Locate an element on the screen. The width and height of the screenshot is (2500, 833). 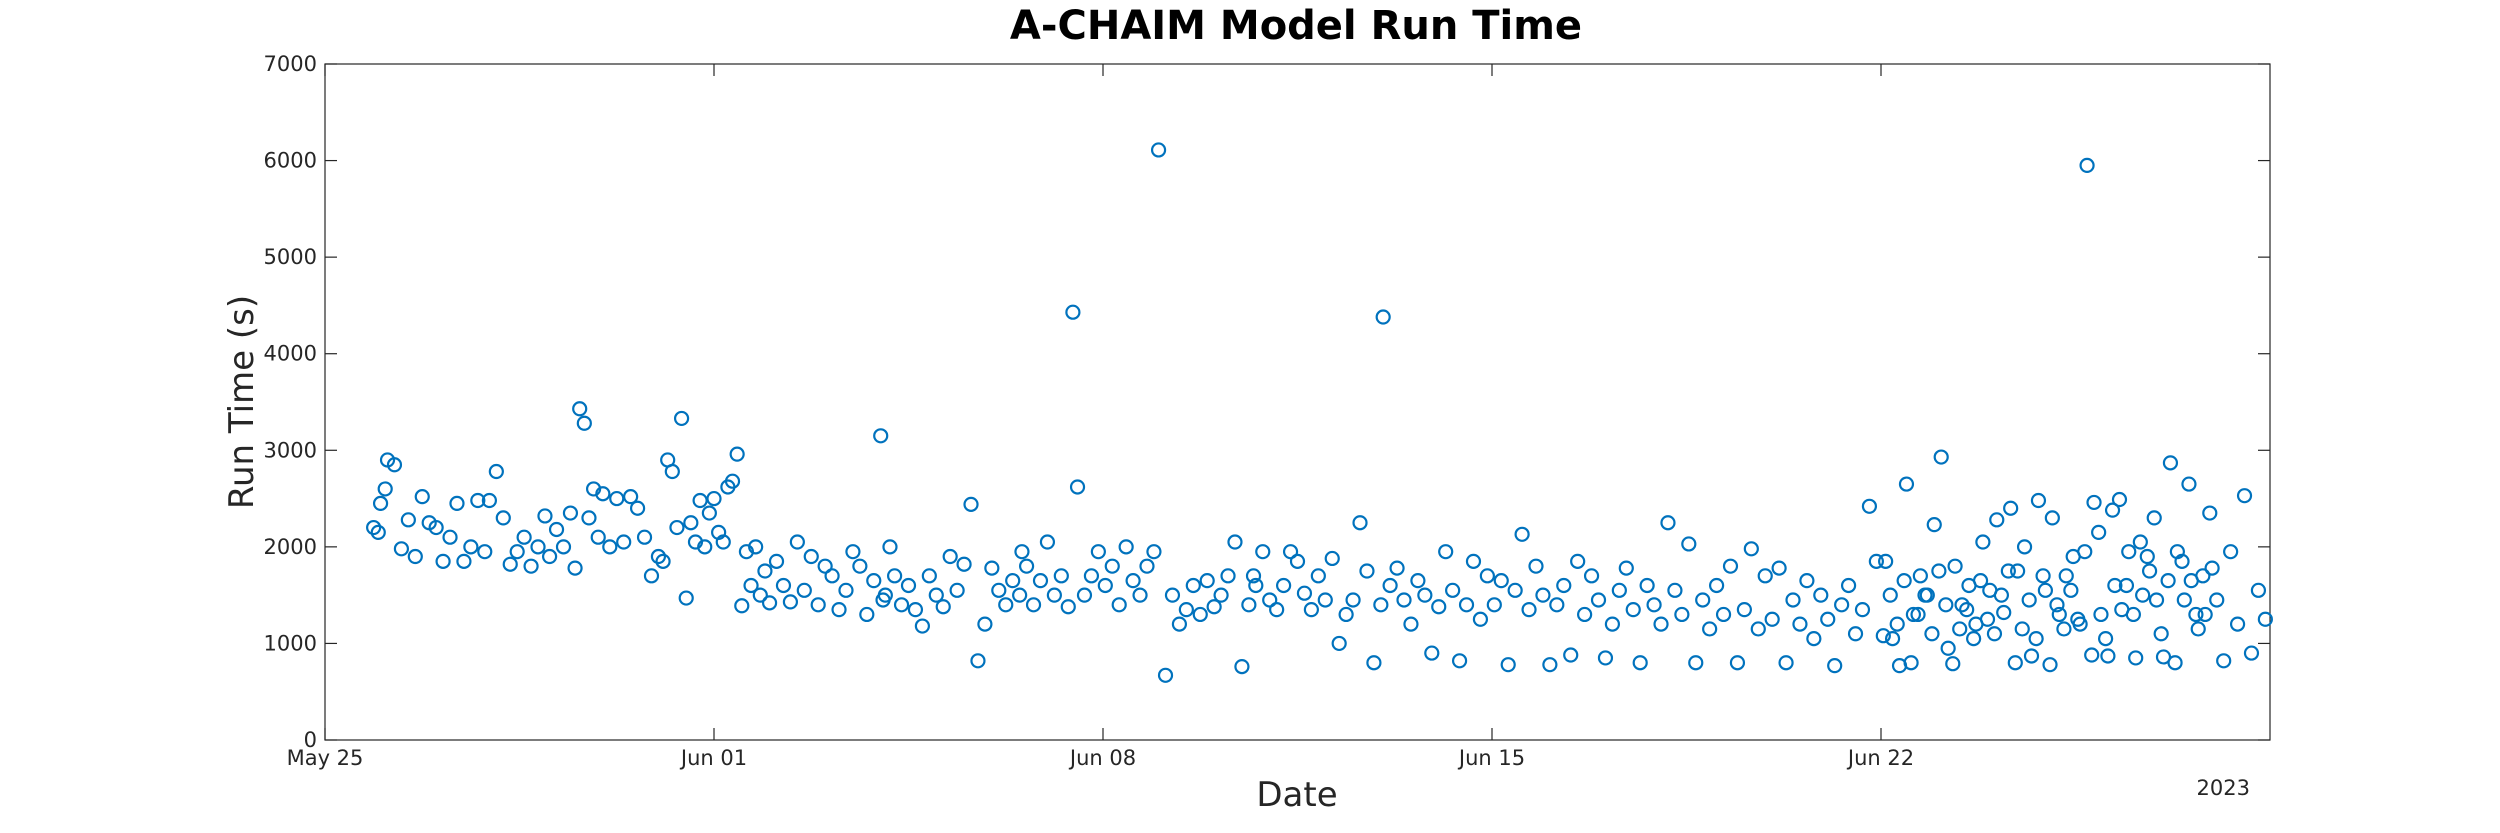
x-tick-label: Jun 22 is located at coordinates (1880, 758).